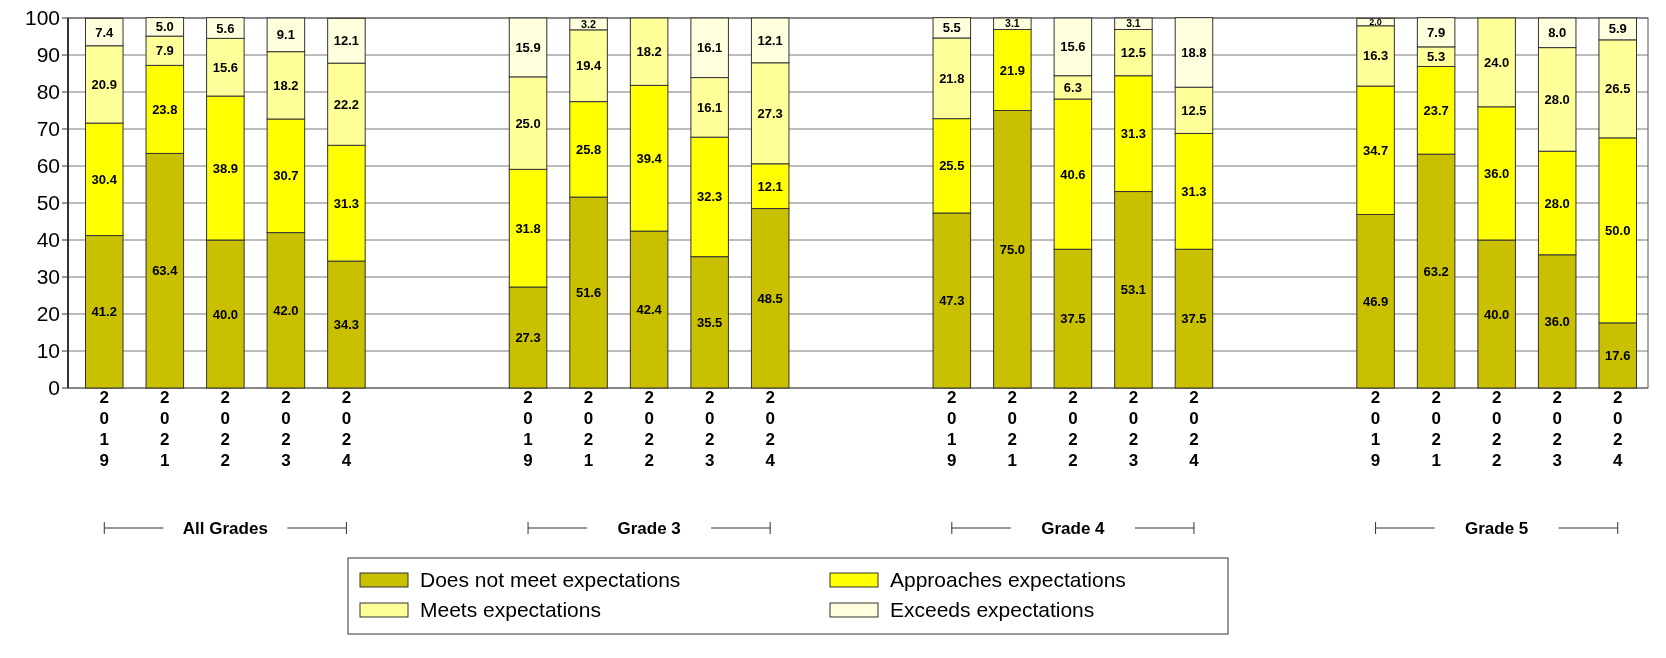  What do you see at coordinates (48, 55) in the screenshot?
I see `y-tick-label: 90` at bounding box center [48, 55].